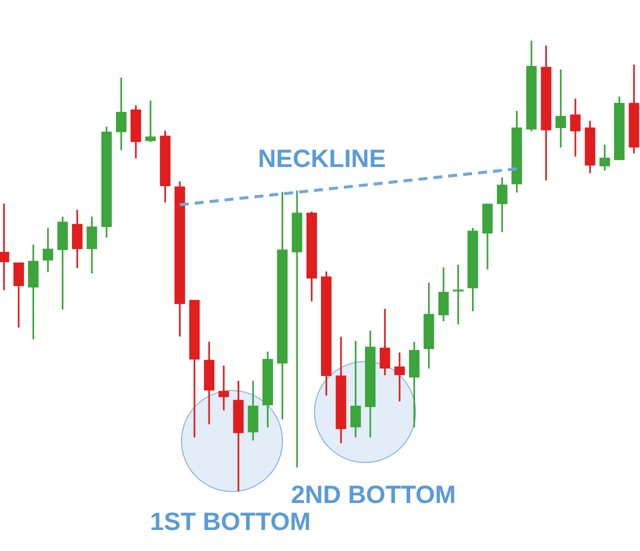  I want to click on text: 1ST BOTTOM, so click(230, 522).